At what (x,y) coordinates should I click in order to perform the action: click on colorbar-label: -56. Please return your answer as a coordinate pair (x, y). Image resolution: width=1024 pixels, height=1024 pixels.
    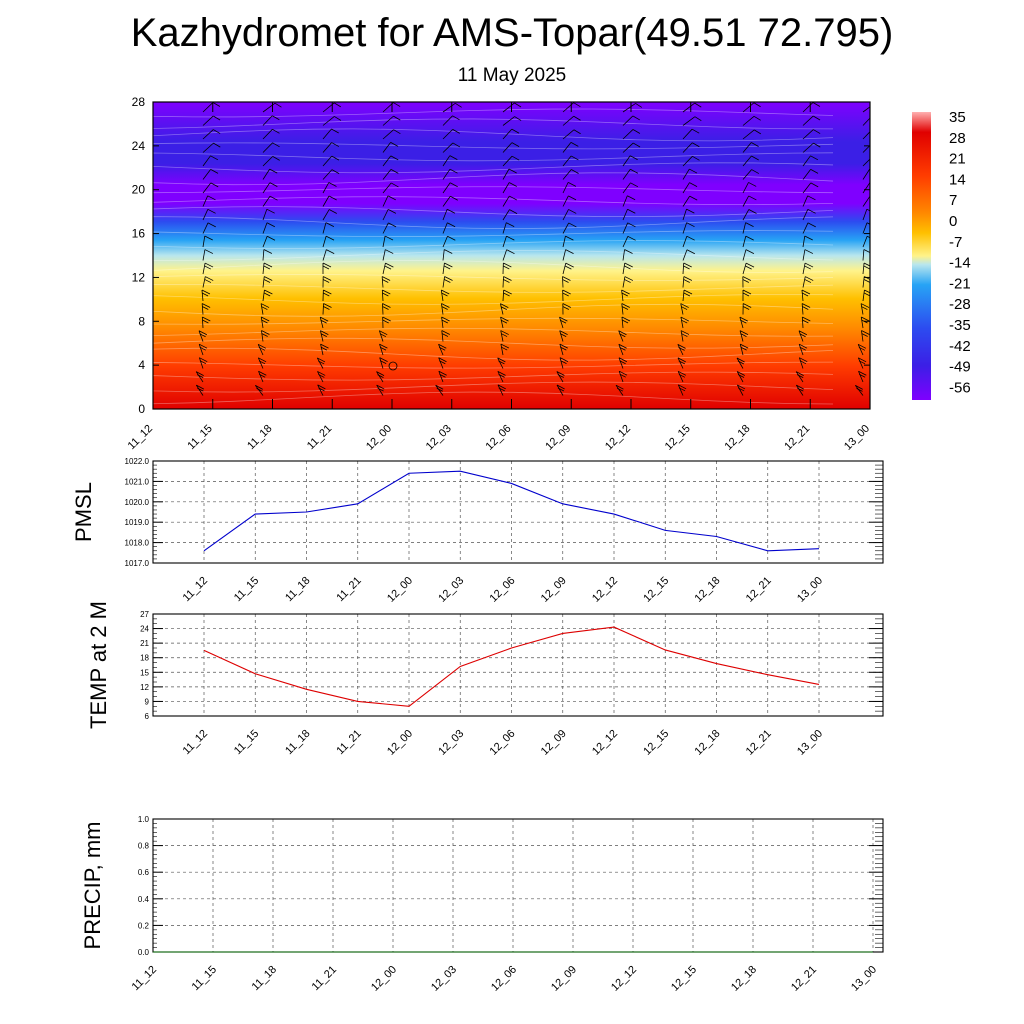
    Looking at the image, I should click on (960, 387).